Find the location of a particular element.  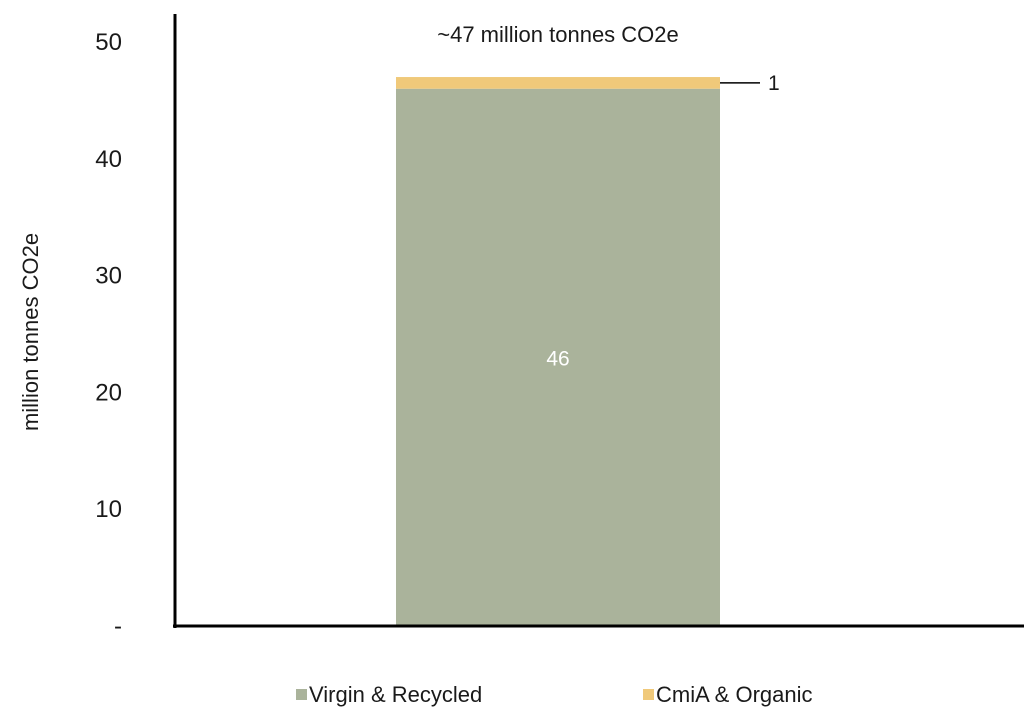

y-tick-label: 10 is located at coordinates (108, 509).